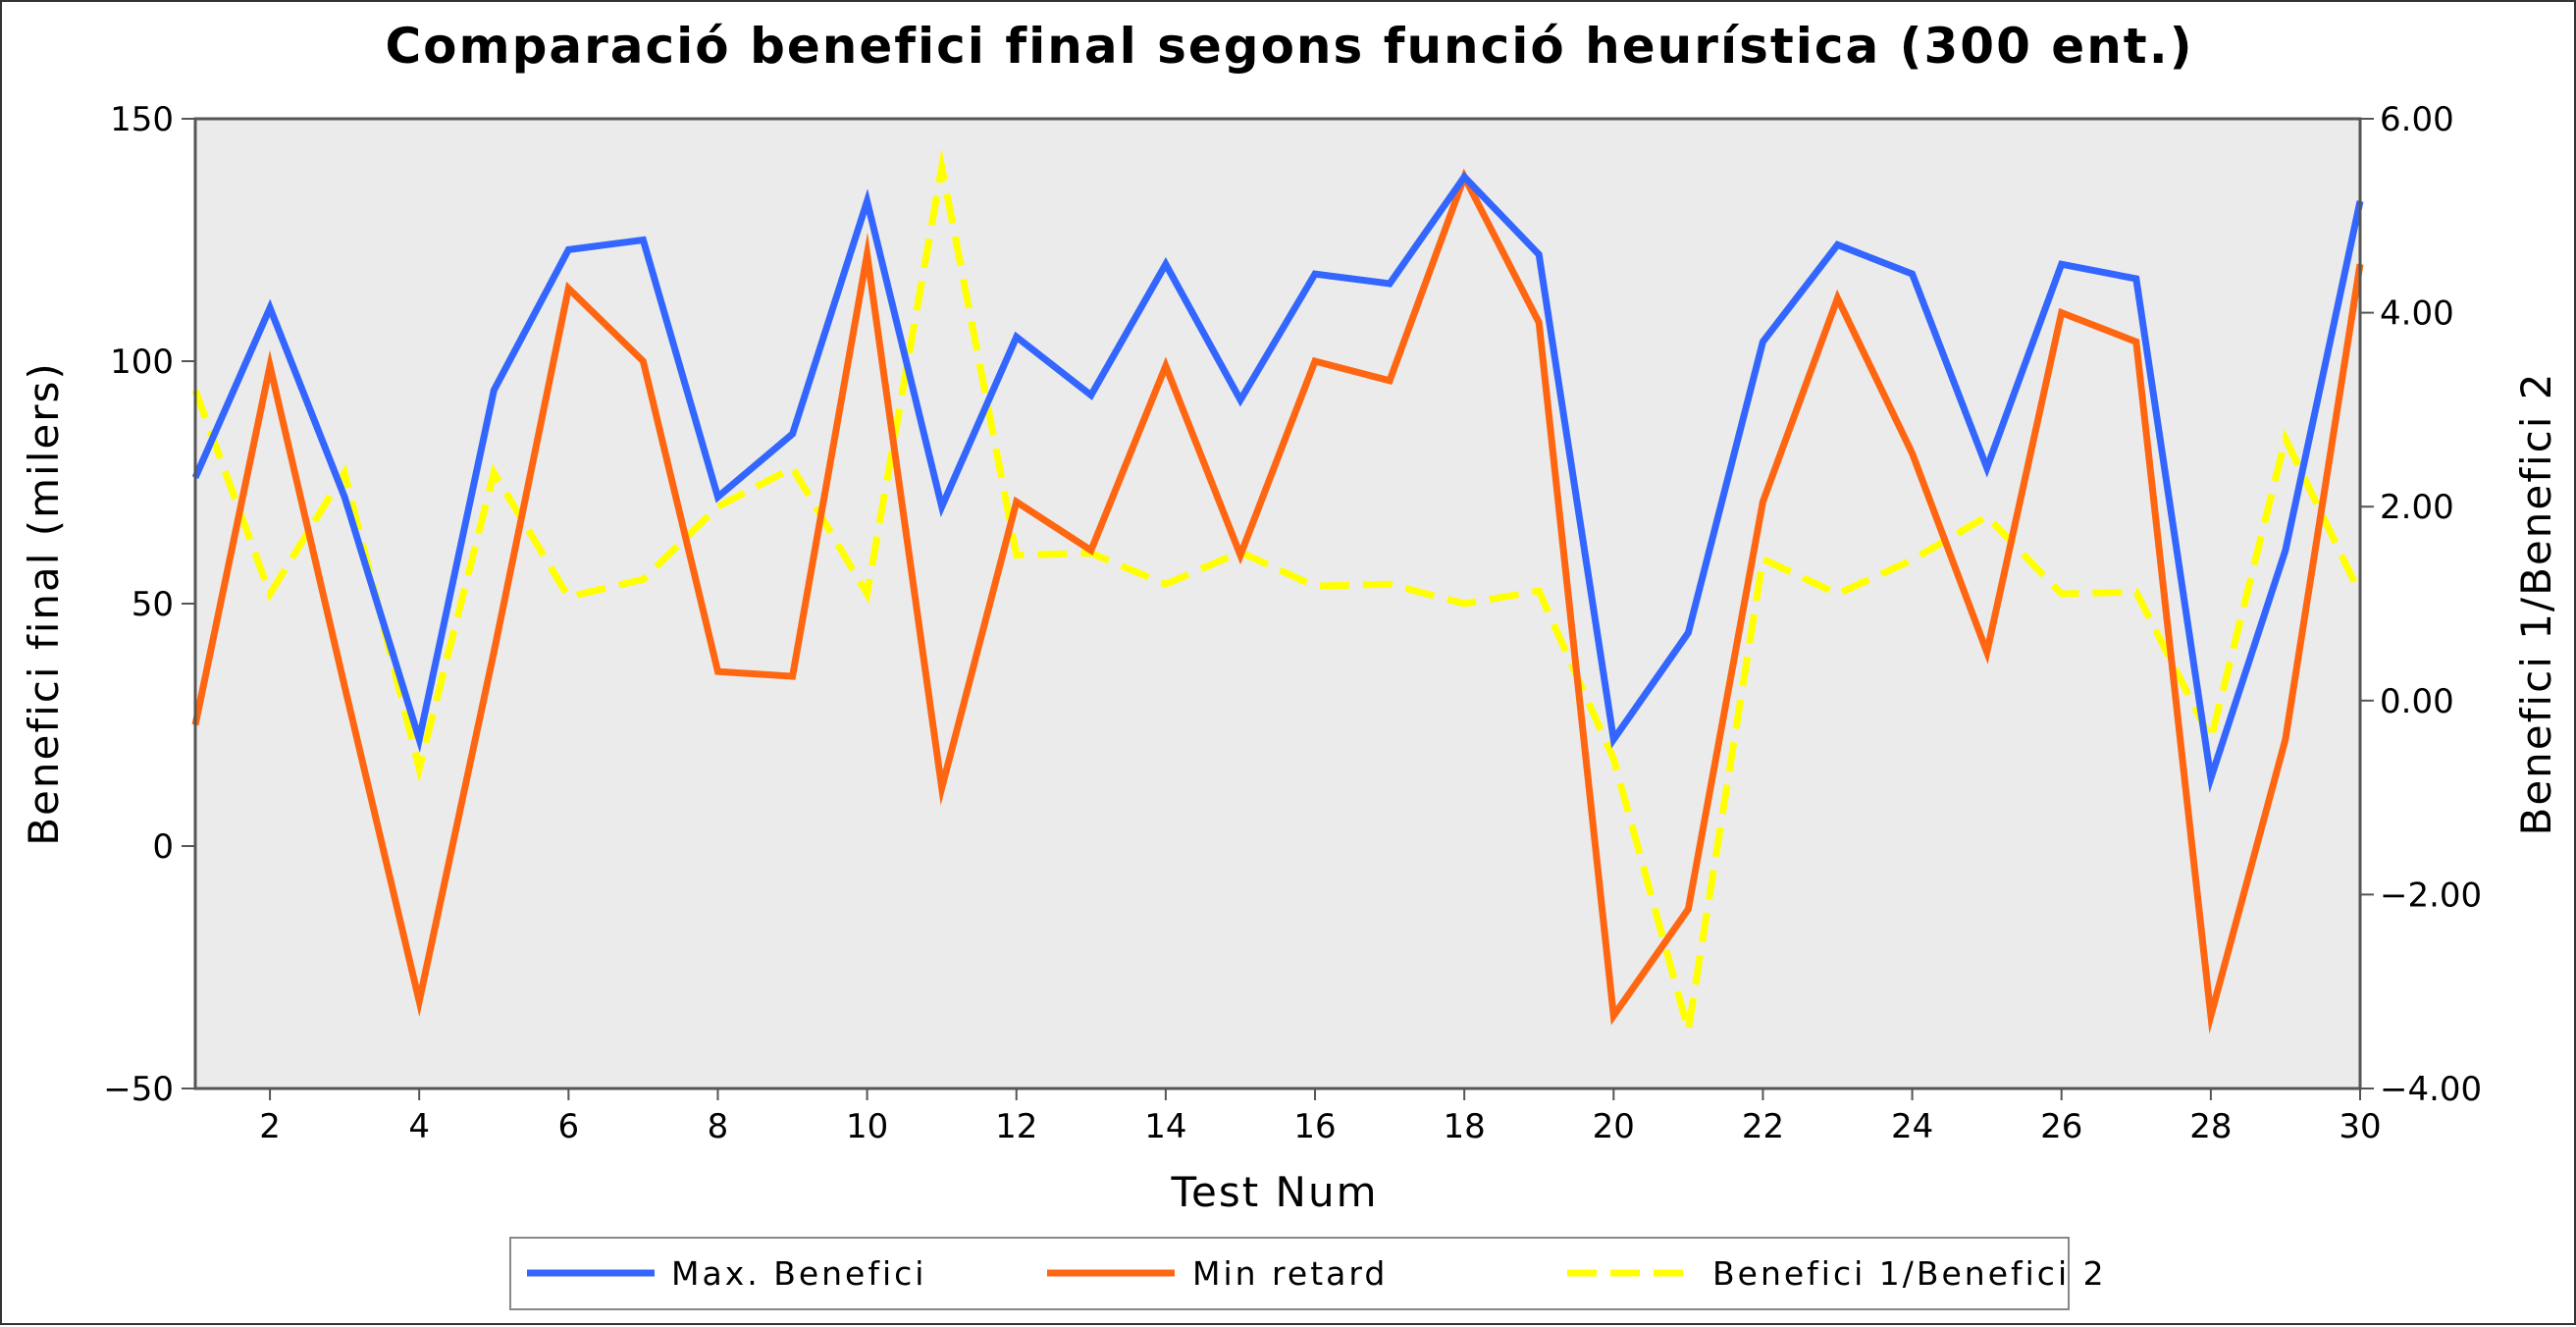  I want to click on x-tick-label: 12, so click(1016, 1126).